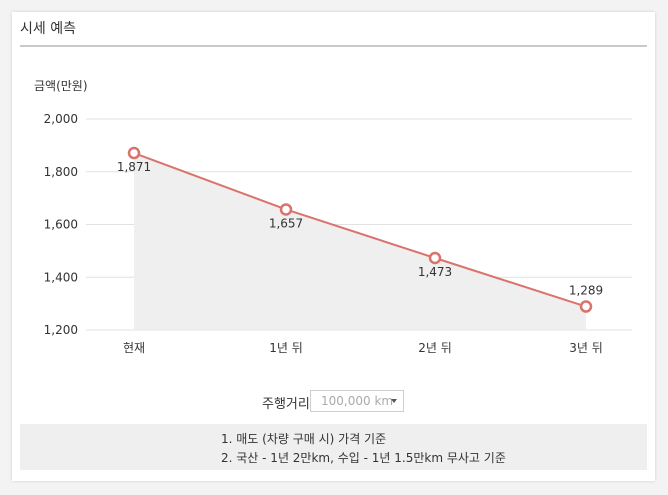  I want to click on mileage-select: 100,000 km, so click(357, 401).